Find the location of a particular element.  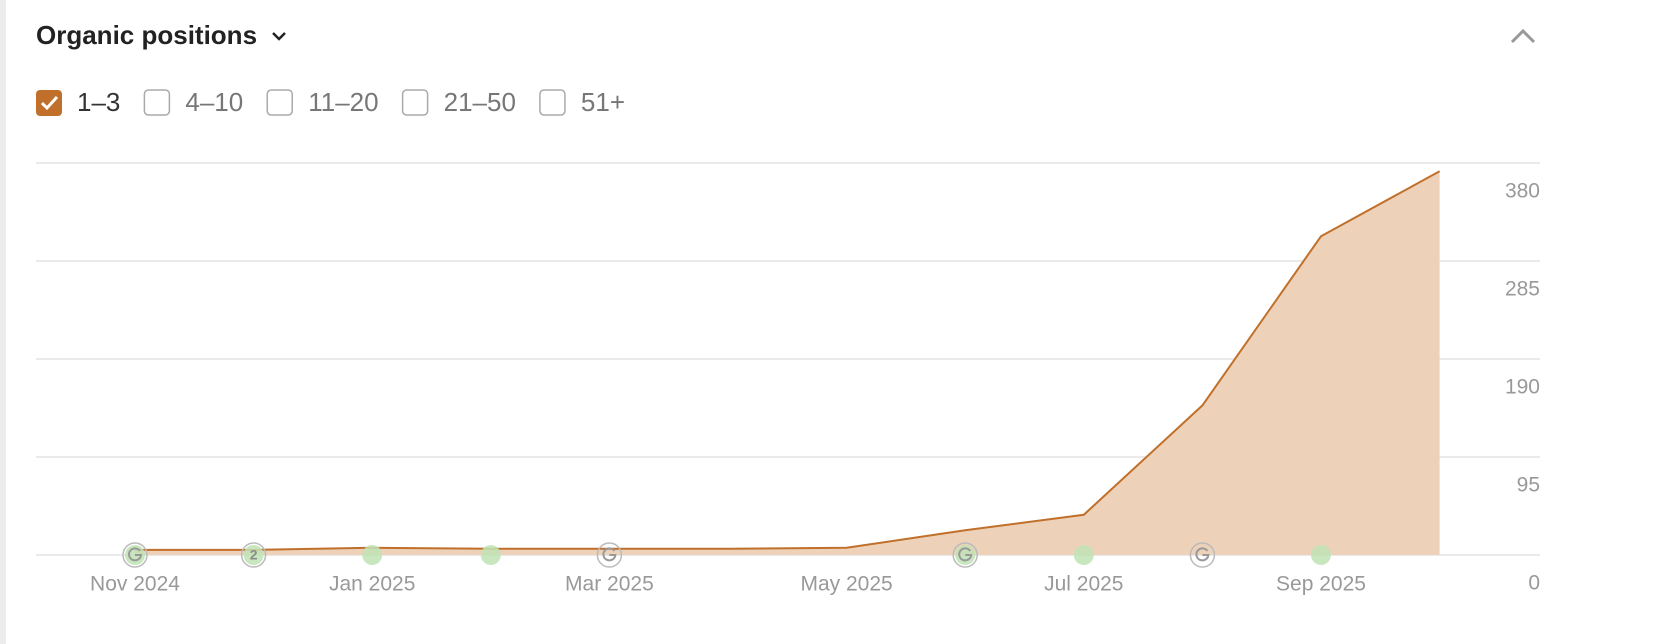

widget-title: Organic positions is located at coordinates (146, 35).